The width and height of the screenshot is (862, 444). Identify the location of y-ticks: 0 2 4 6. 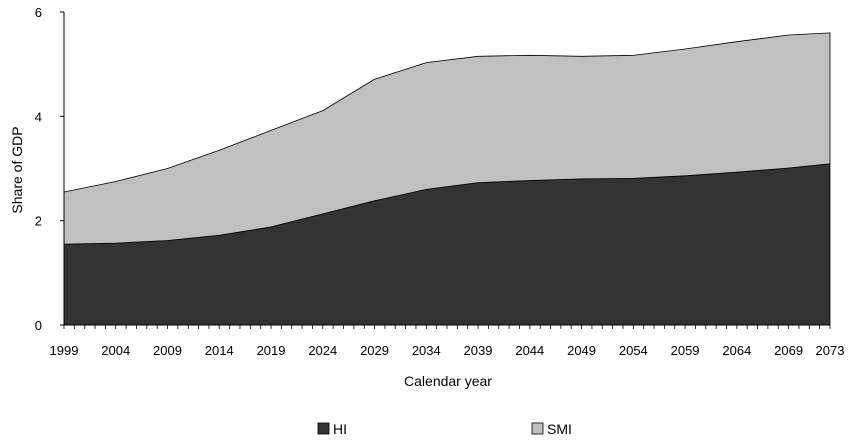
(49, 169).